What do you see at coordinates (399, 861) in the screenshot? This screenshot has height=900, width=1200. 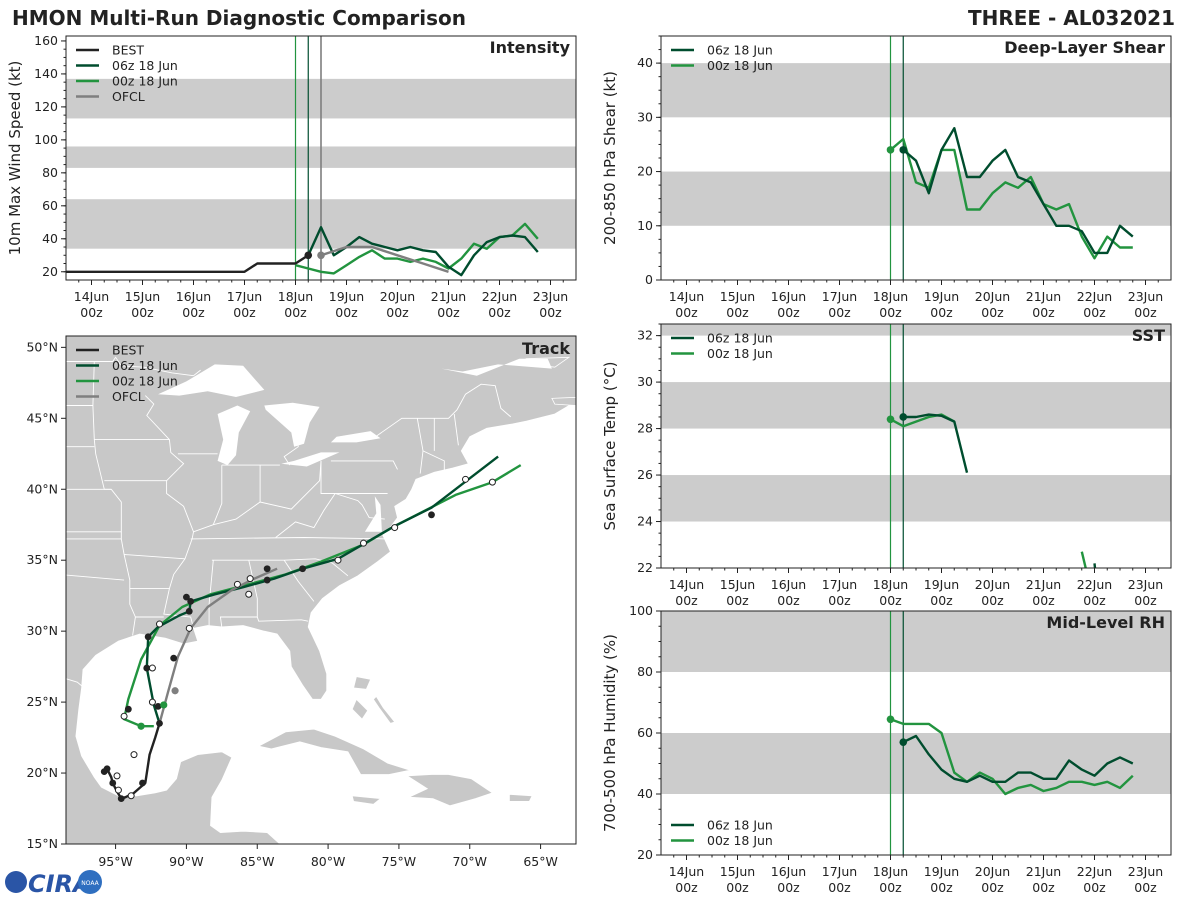 I see `track-xtick-label: 75°W` at bounding box center [399, 861].